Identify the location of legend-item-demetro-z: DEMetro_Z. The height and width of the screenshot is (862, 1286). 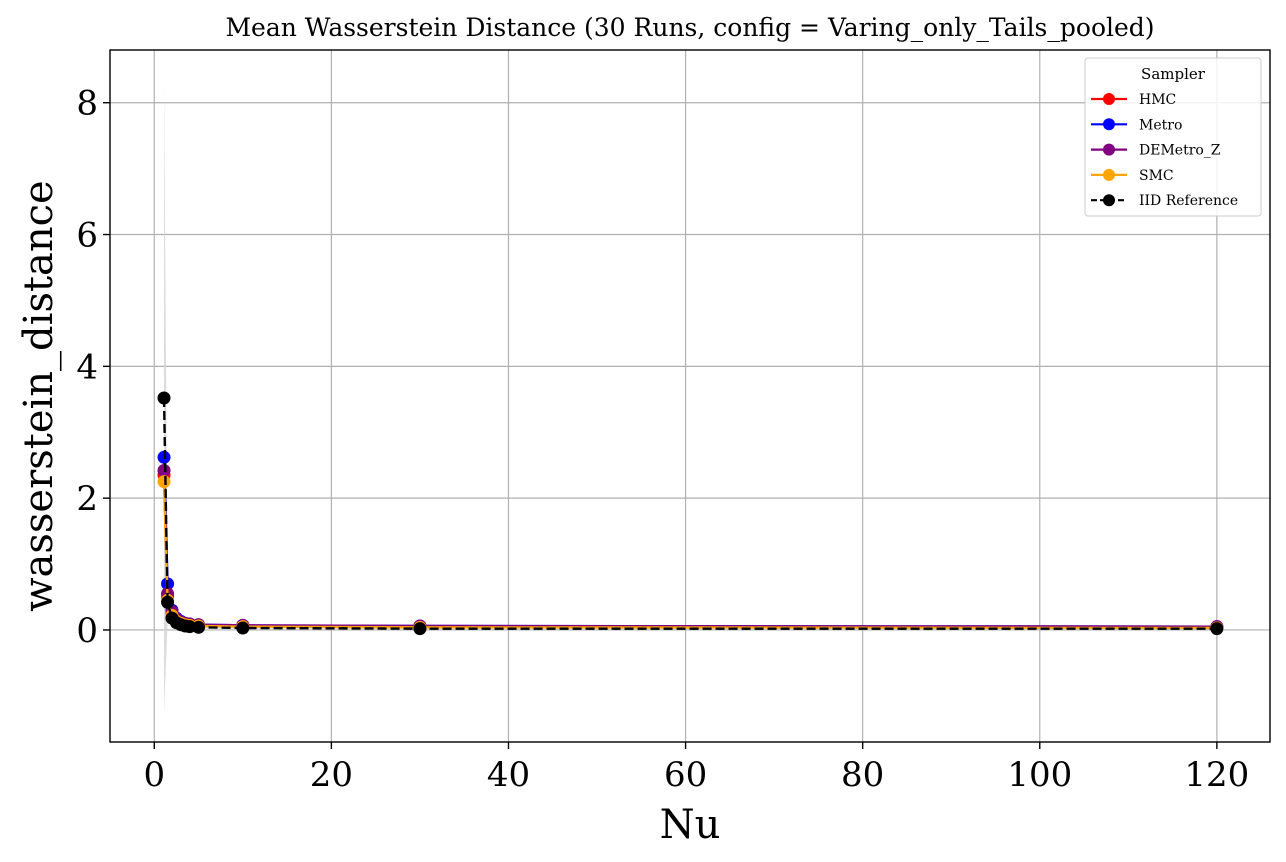
(1156, 151).